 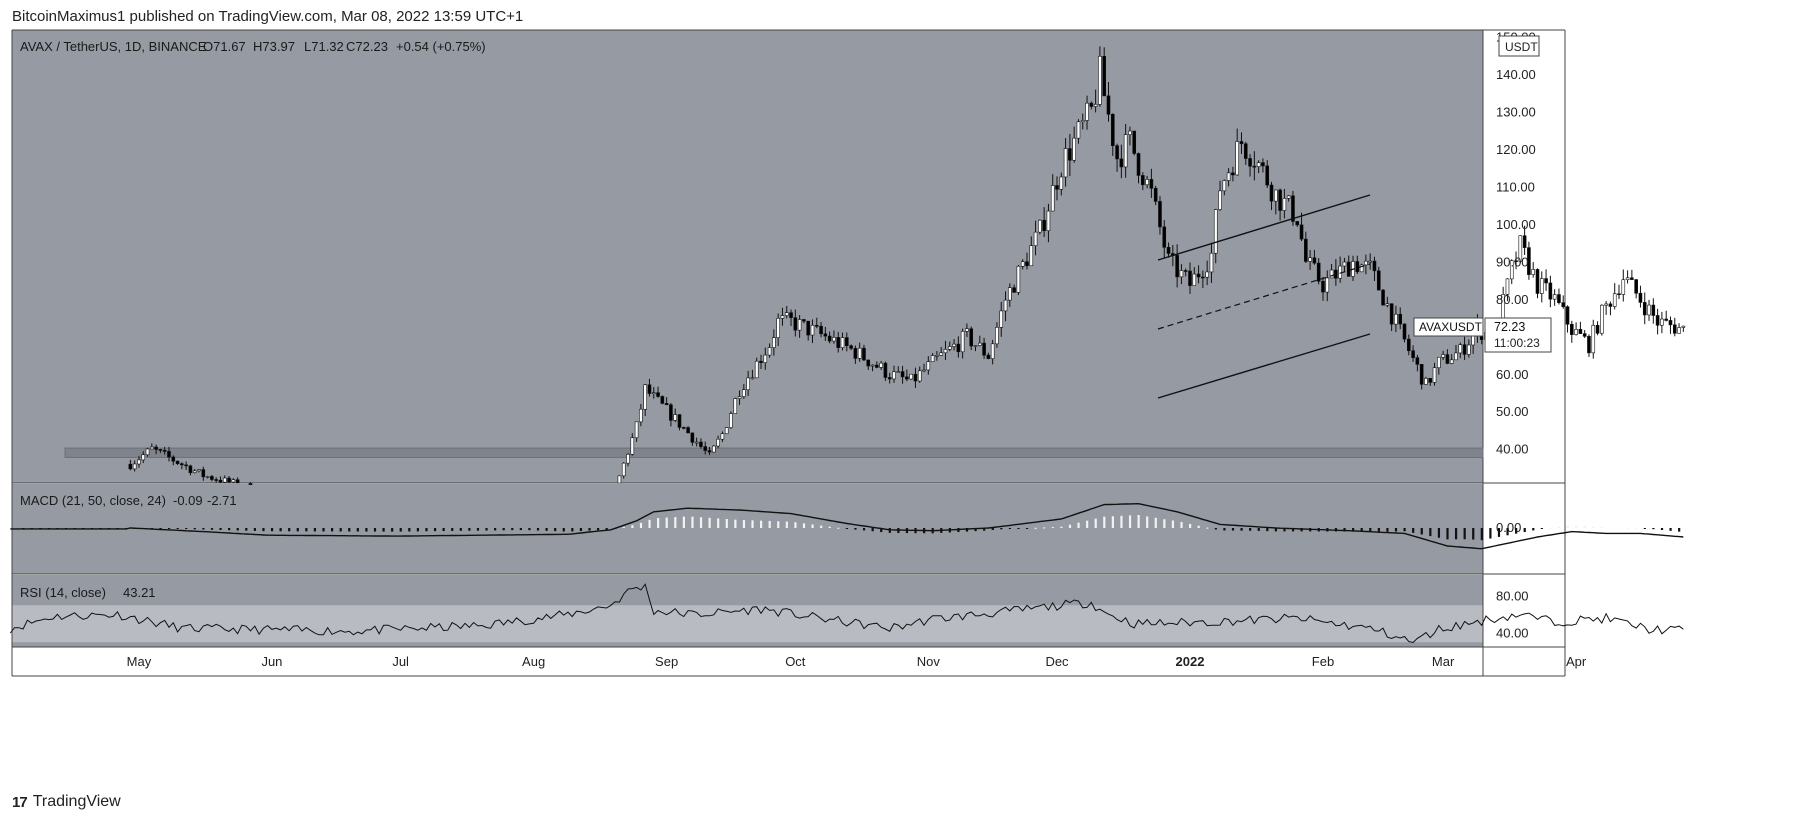 I want to click on support-zone, so click(x=774, y=452).